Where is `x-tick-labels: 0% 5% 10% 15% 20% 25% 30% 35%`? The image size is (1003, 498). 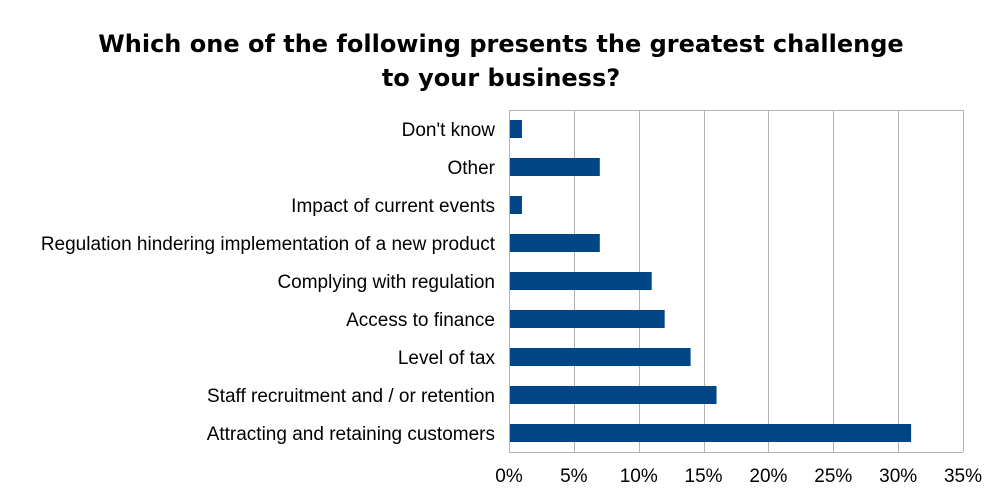 x-tick-labels: 0% 5% 10% 15% 20% 25% 30% 35% is located at coordinates (738, 476).